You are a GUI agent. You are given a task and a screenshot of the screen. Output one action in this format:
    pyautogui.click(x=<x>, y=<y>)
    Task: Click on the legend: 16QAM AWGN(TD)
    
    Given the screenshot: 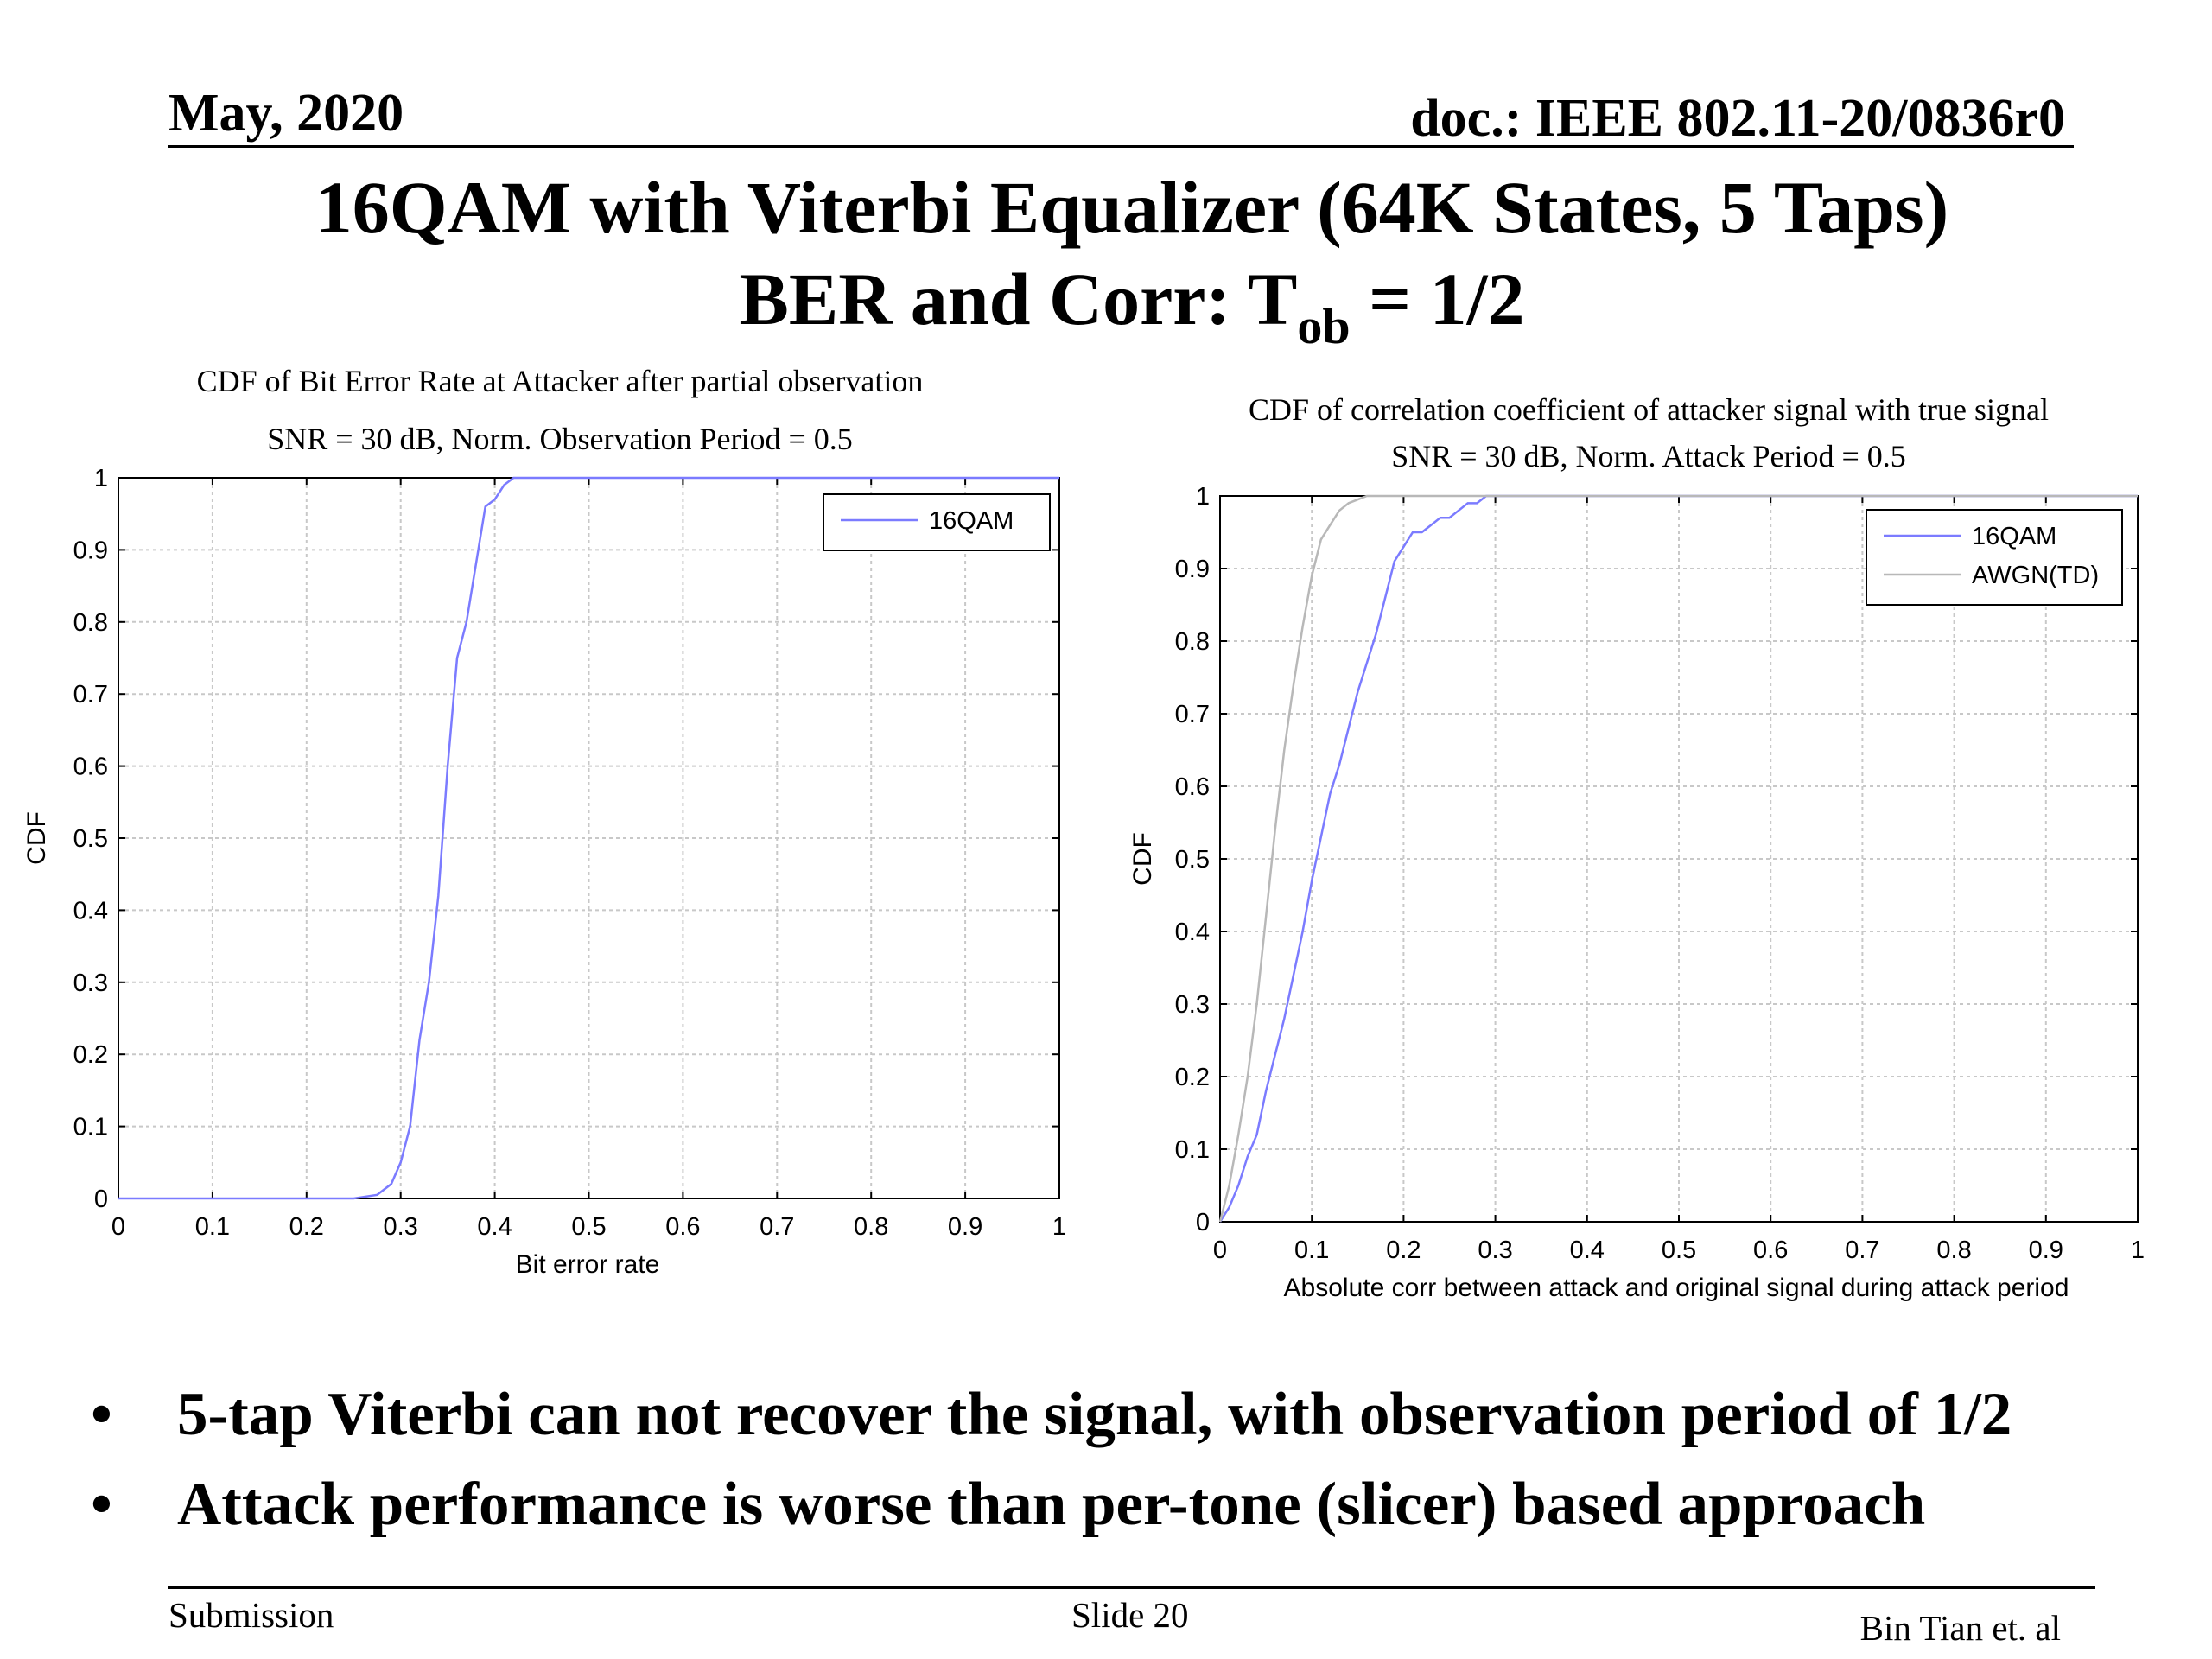 What is the action you would take?
    pyautogui.click(x=1994, y=557)
    